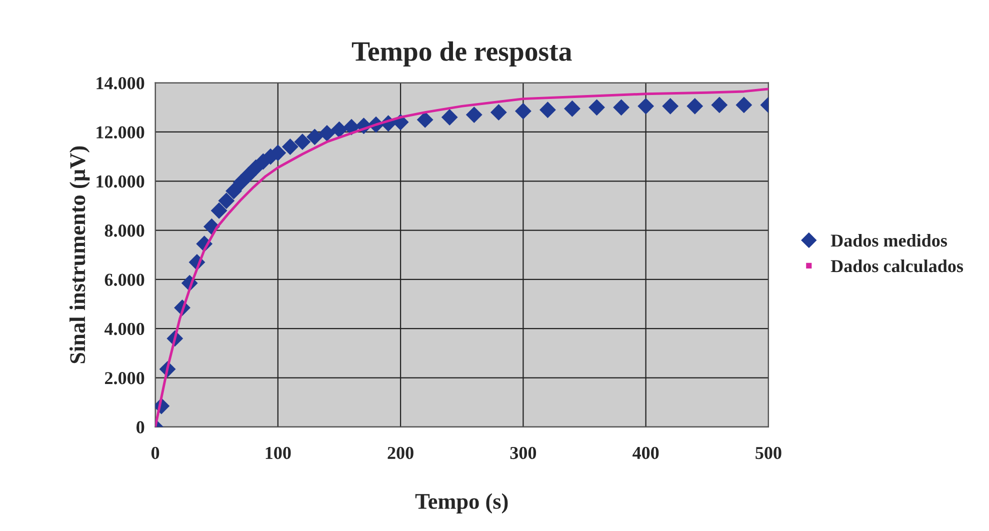 The height and width of the screenshot is (531, 989). Describe the element at coordinates (124, 329) in the screenshot. I see `y-tick-label: 4.000` at that location.